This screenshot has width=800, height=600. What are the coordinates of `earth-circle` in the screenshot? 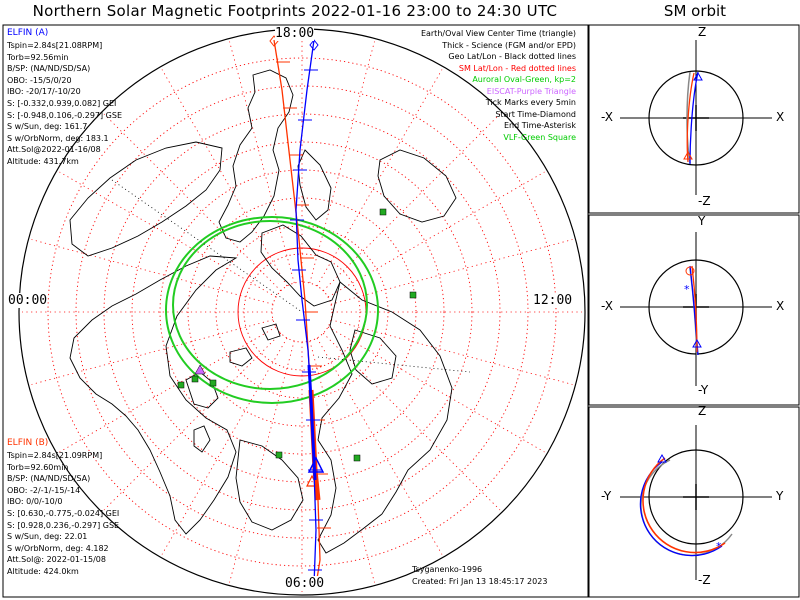 It's located at (696, 118).